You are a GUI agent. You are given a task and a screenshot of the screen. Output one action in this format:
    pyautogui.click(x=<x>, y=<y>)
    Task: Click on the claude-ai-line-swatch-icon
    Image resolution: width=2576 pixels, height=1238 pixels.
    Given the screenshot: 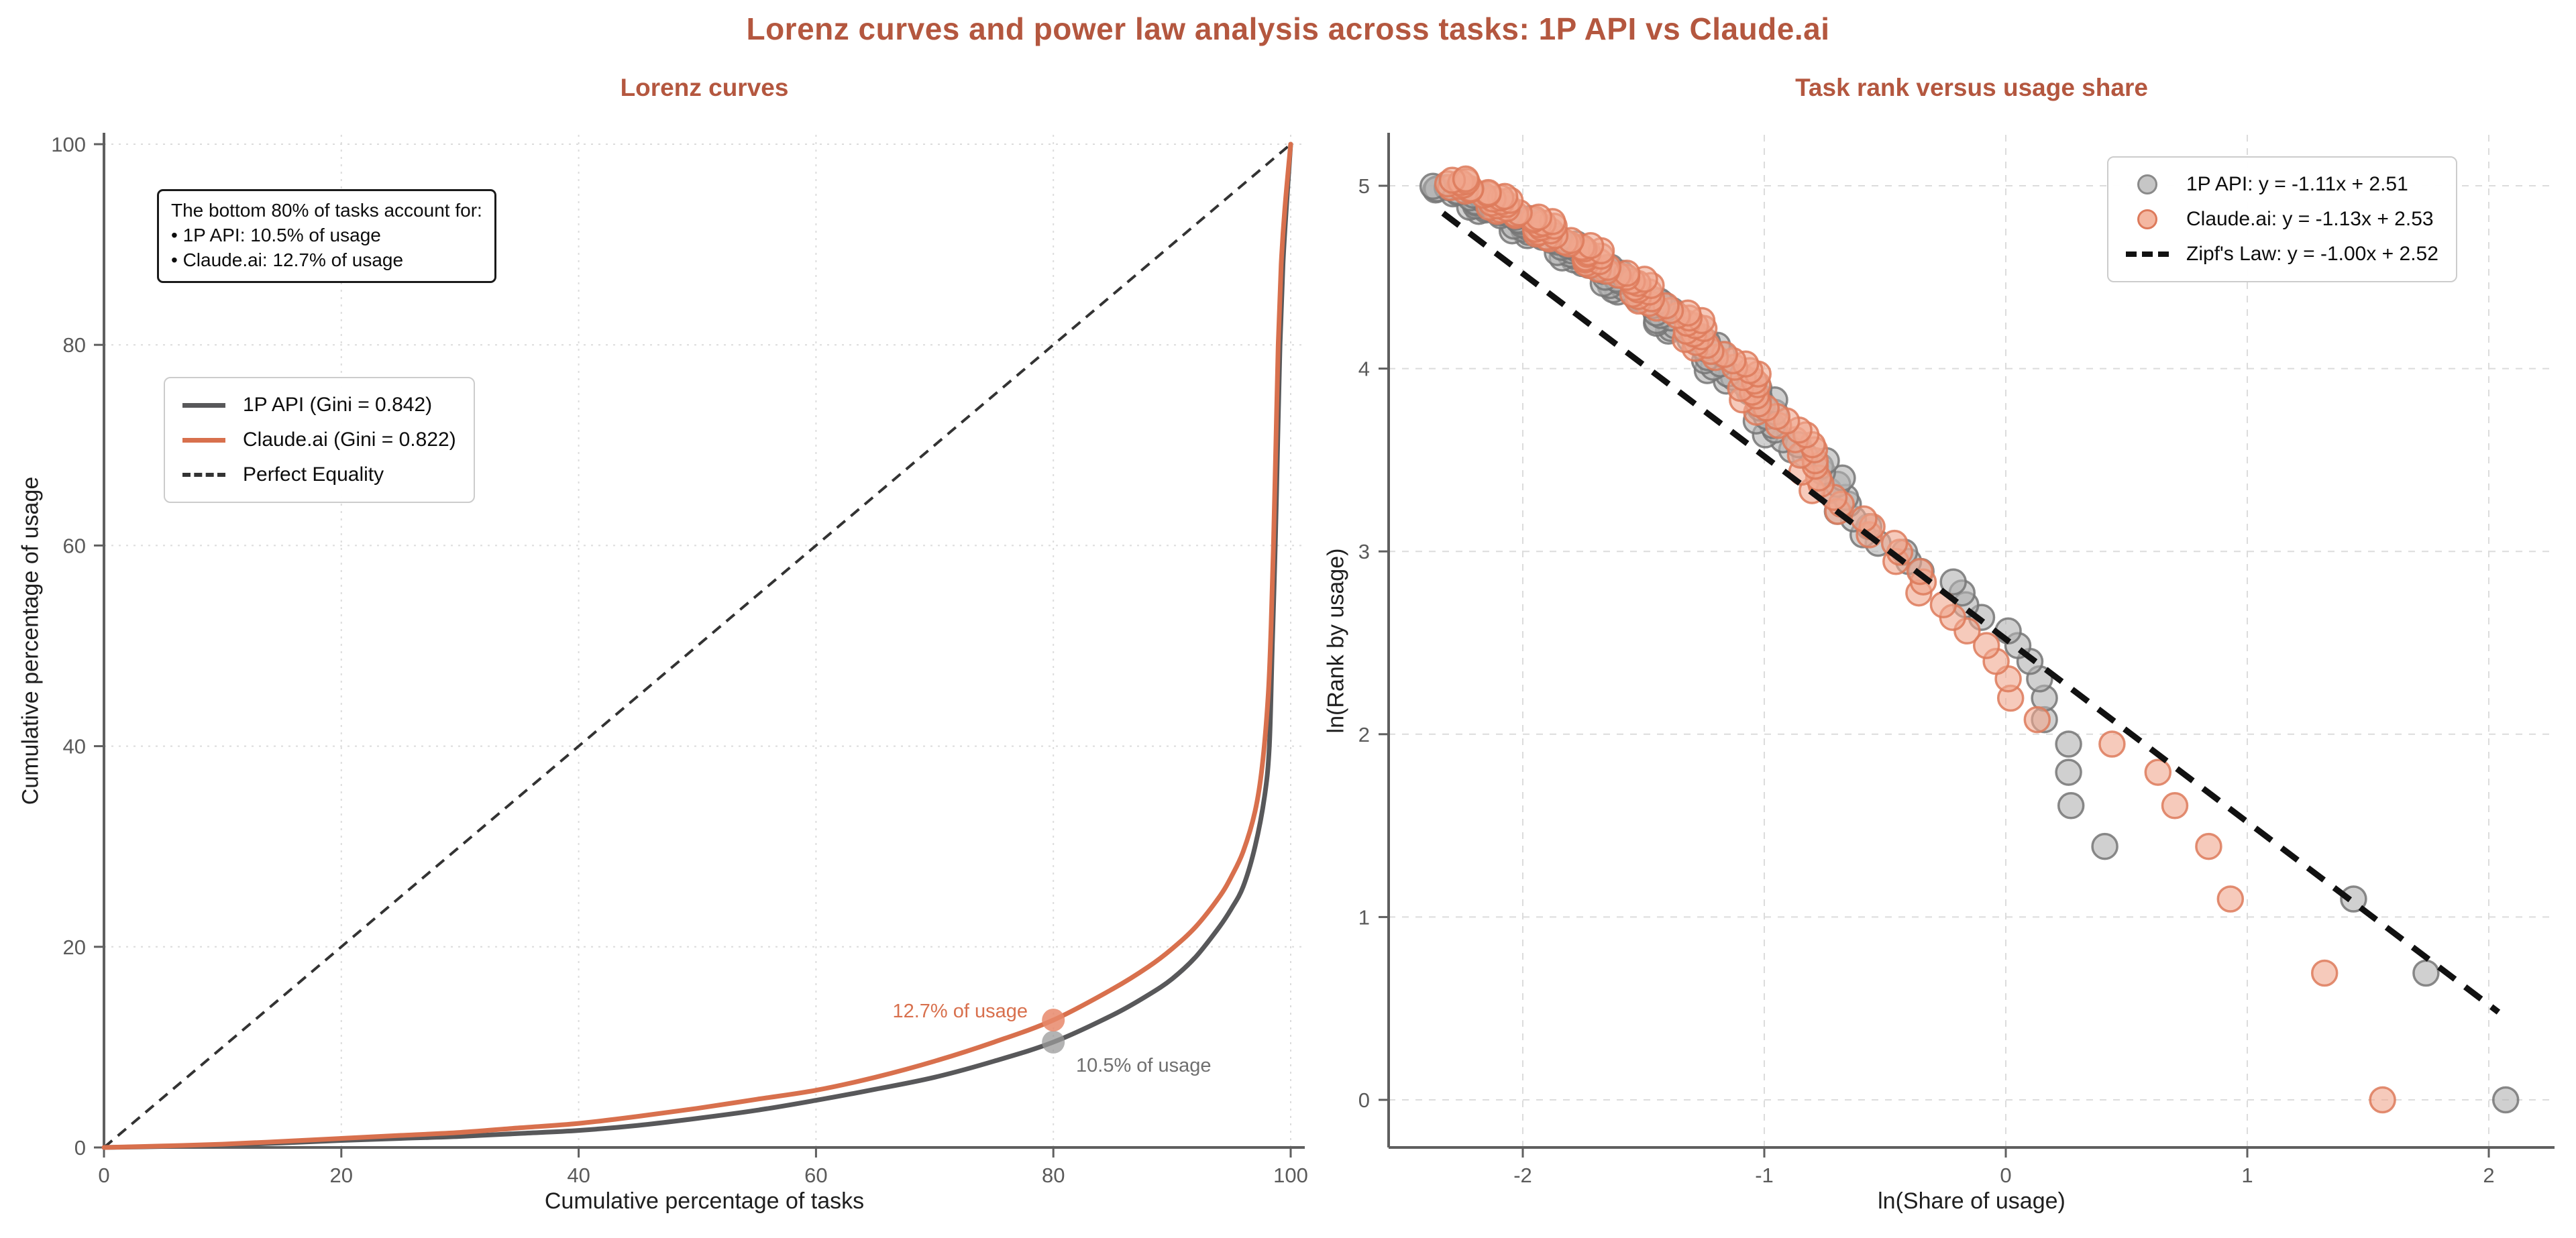 What is the action you would take?
    pyautogui.click(x=203, y=440)
    